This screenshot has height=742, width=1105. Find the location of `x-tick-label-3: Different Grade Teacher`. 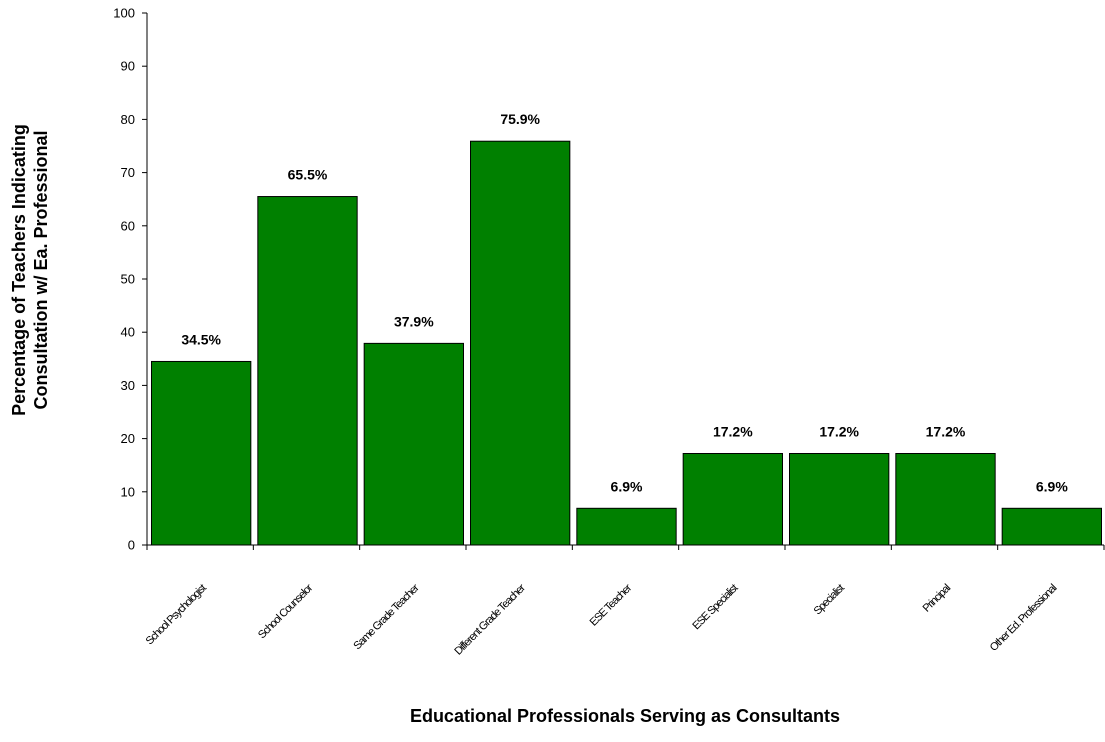

x-tick-label-3: Different Grade Teacher is located at coordinates (490, 620).